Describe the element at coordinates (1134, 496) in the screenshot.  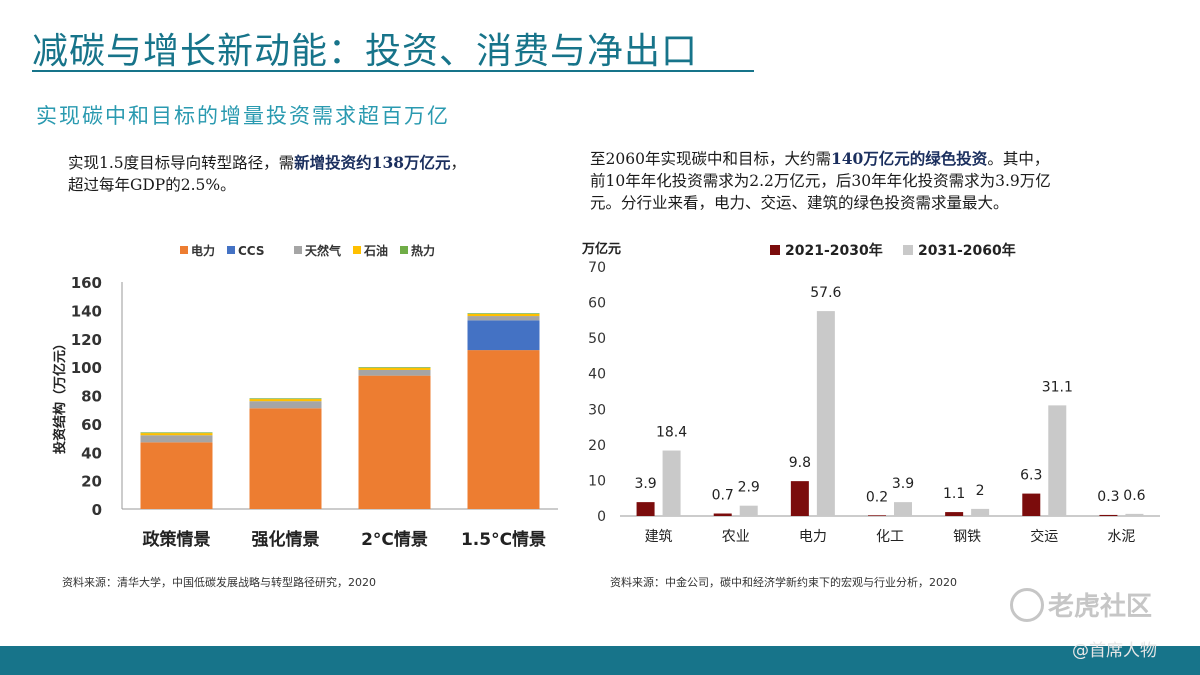
I see `data-label: 0.6` at that location.